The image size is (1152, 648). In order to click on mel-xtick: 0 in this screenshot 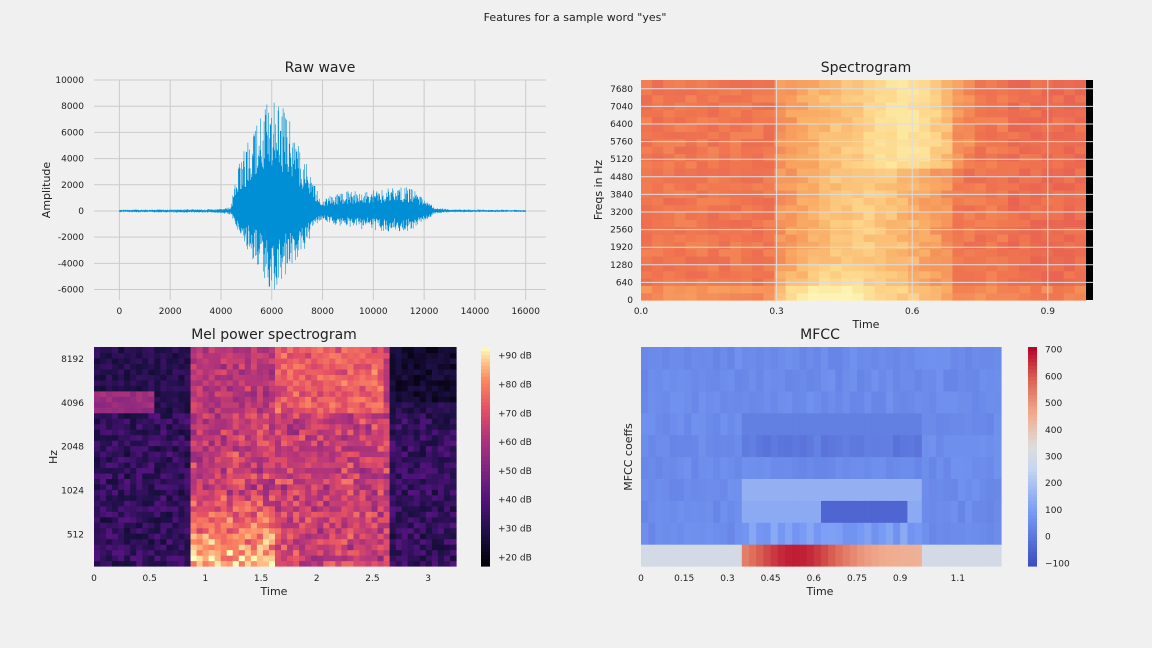, I will do `click(94, 579)`.